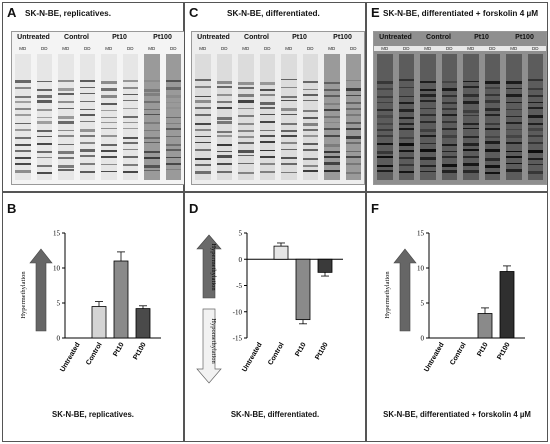 This screenshot has width=550, height=444. I want to click on y-tick-label: 10, so click(57, 269).